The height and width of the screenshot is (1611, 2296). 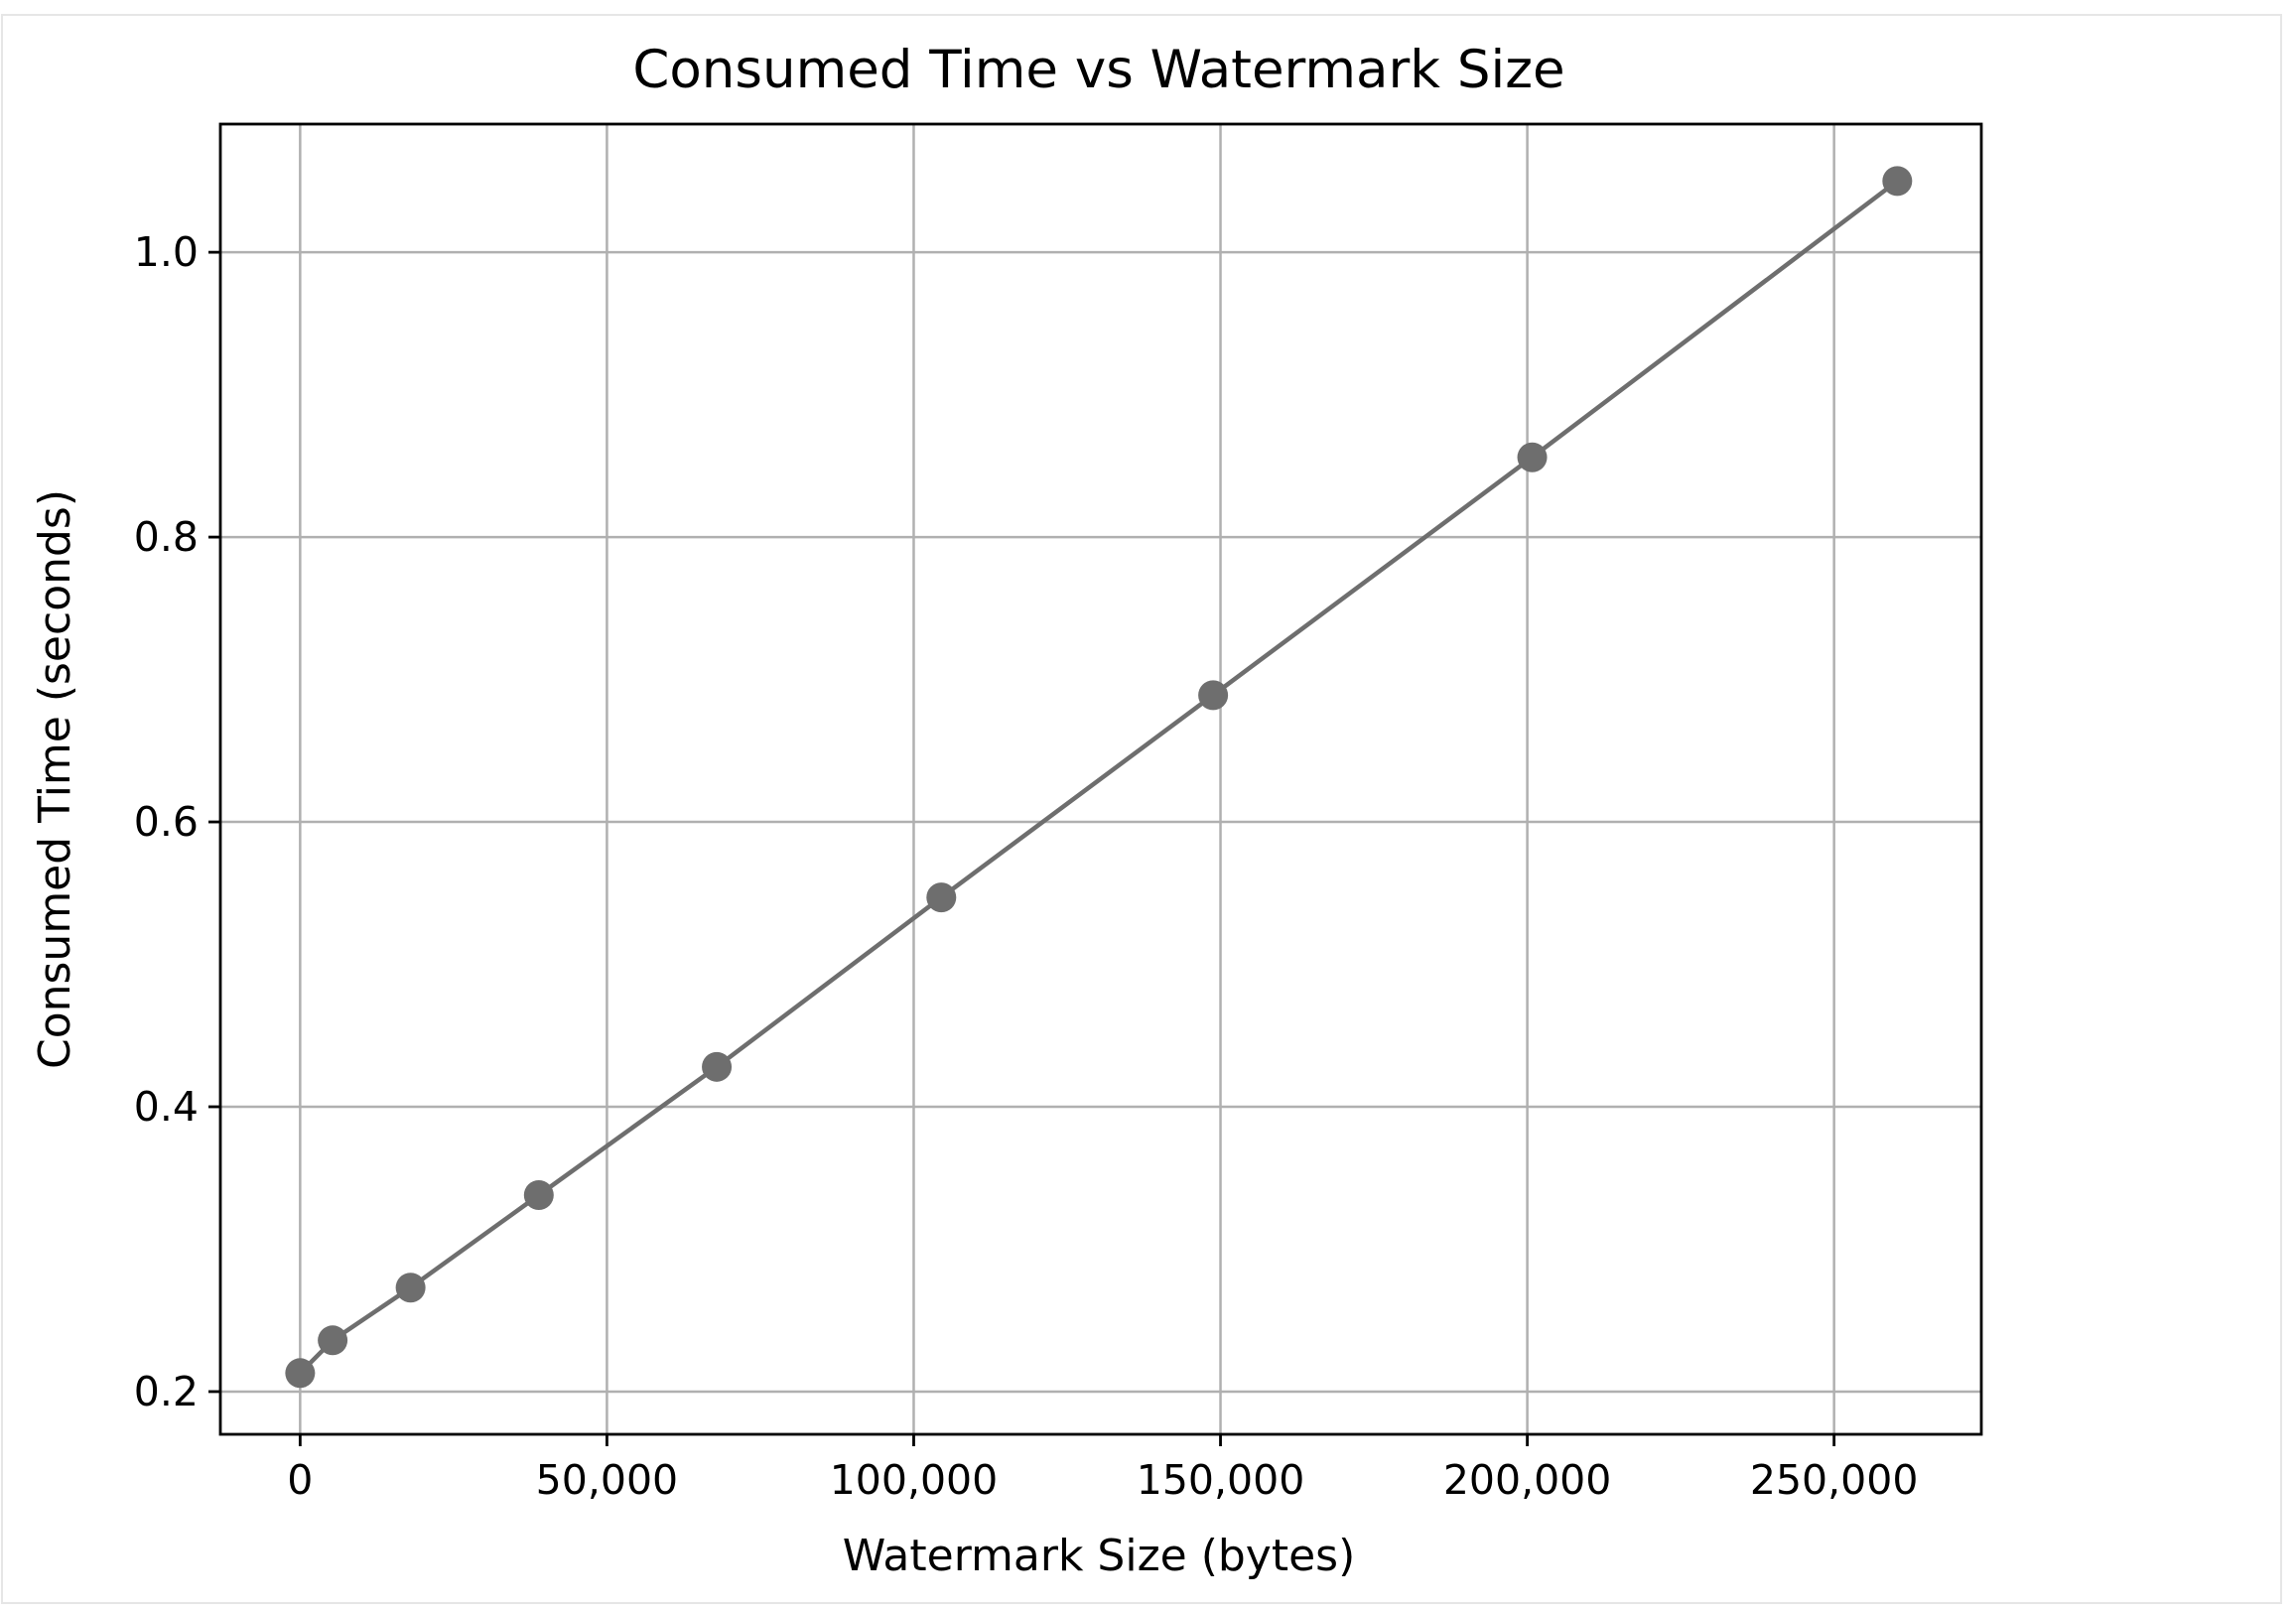 I want to click on x-tick-label: 200,000, so click(x=1528, y=1480).